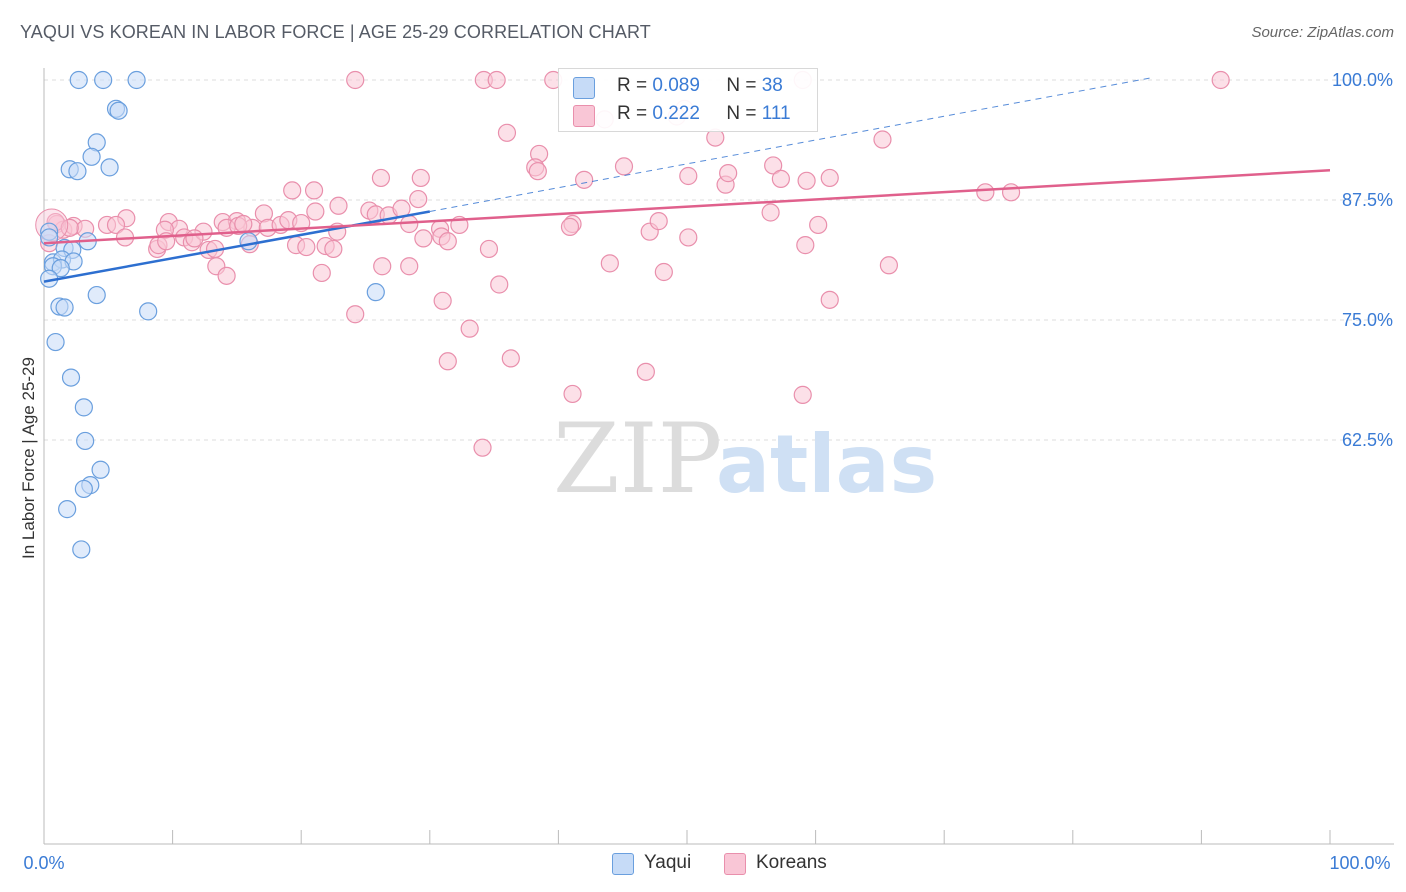  What do you see at coordinates (688, 100) in the screenshot?
I see `stats-legend: R = 0.089 N = 38 R = 0.222 N = 111` at bounding box center [688, 100].